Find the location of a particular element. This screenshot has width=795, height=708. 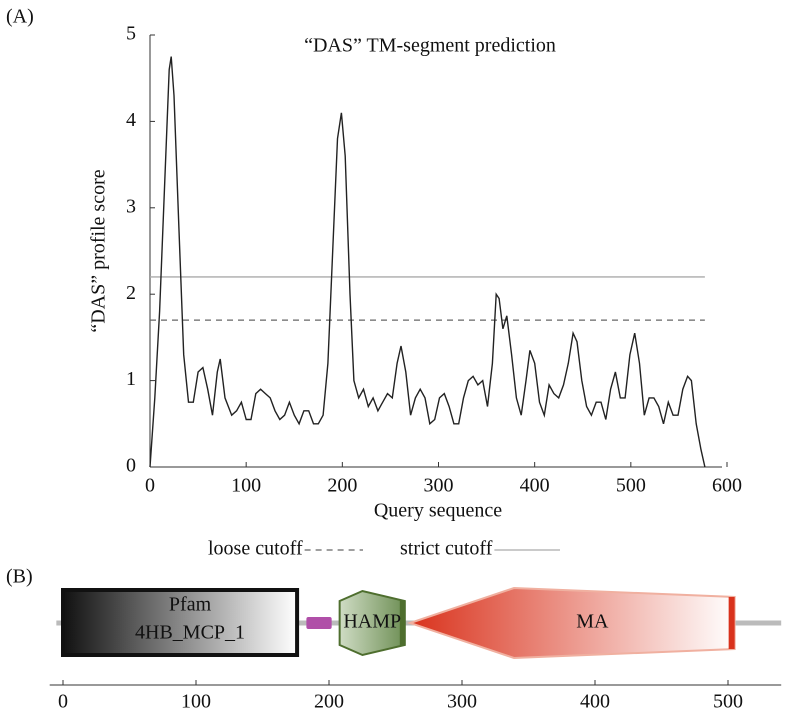

domain-small is located at coordinates (319, 623).